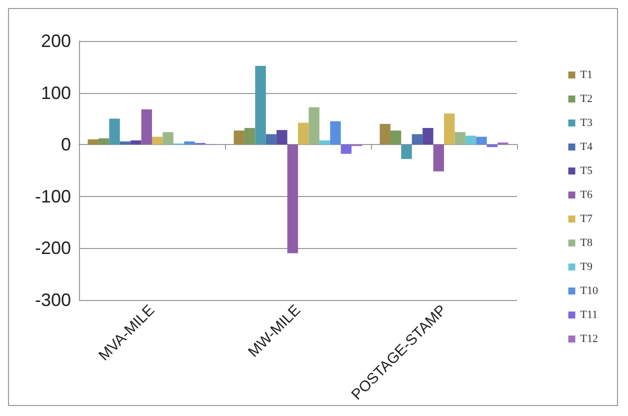 The image size is (628, 416). I want to click on legend-label: T12, so click(589, 339).